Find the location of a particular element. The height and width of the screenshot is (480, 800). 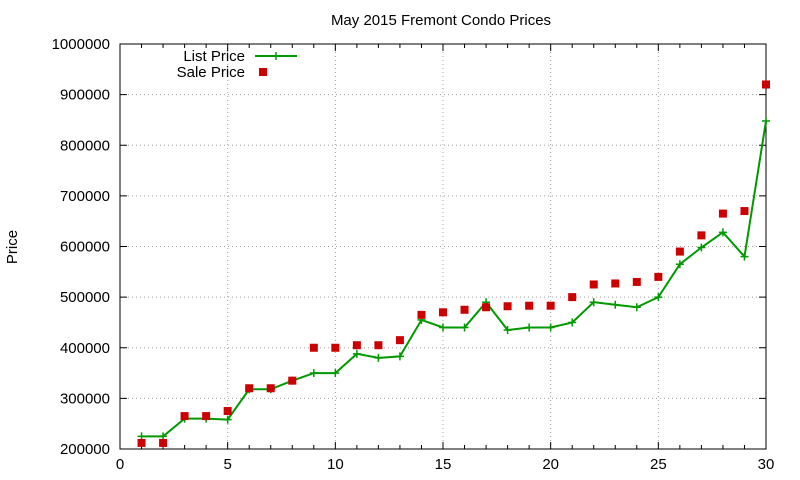

y-tick-label: 600000 is located at coordinates (85, 247).